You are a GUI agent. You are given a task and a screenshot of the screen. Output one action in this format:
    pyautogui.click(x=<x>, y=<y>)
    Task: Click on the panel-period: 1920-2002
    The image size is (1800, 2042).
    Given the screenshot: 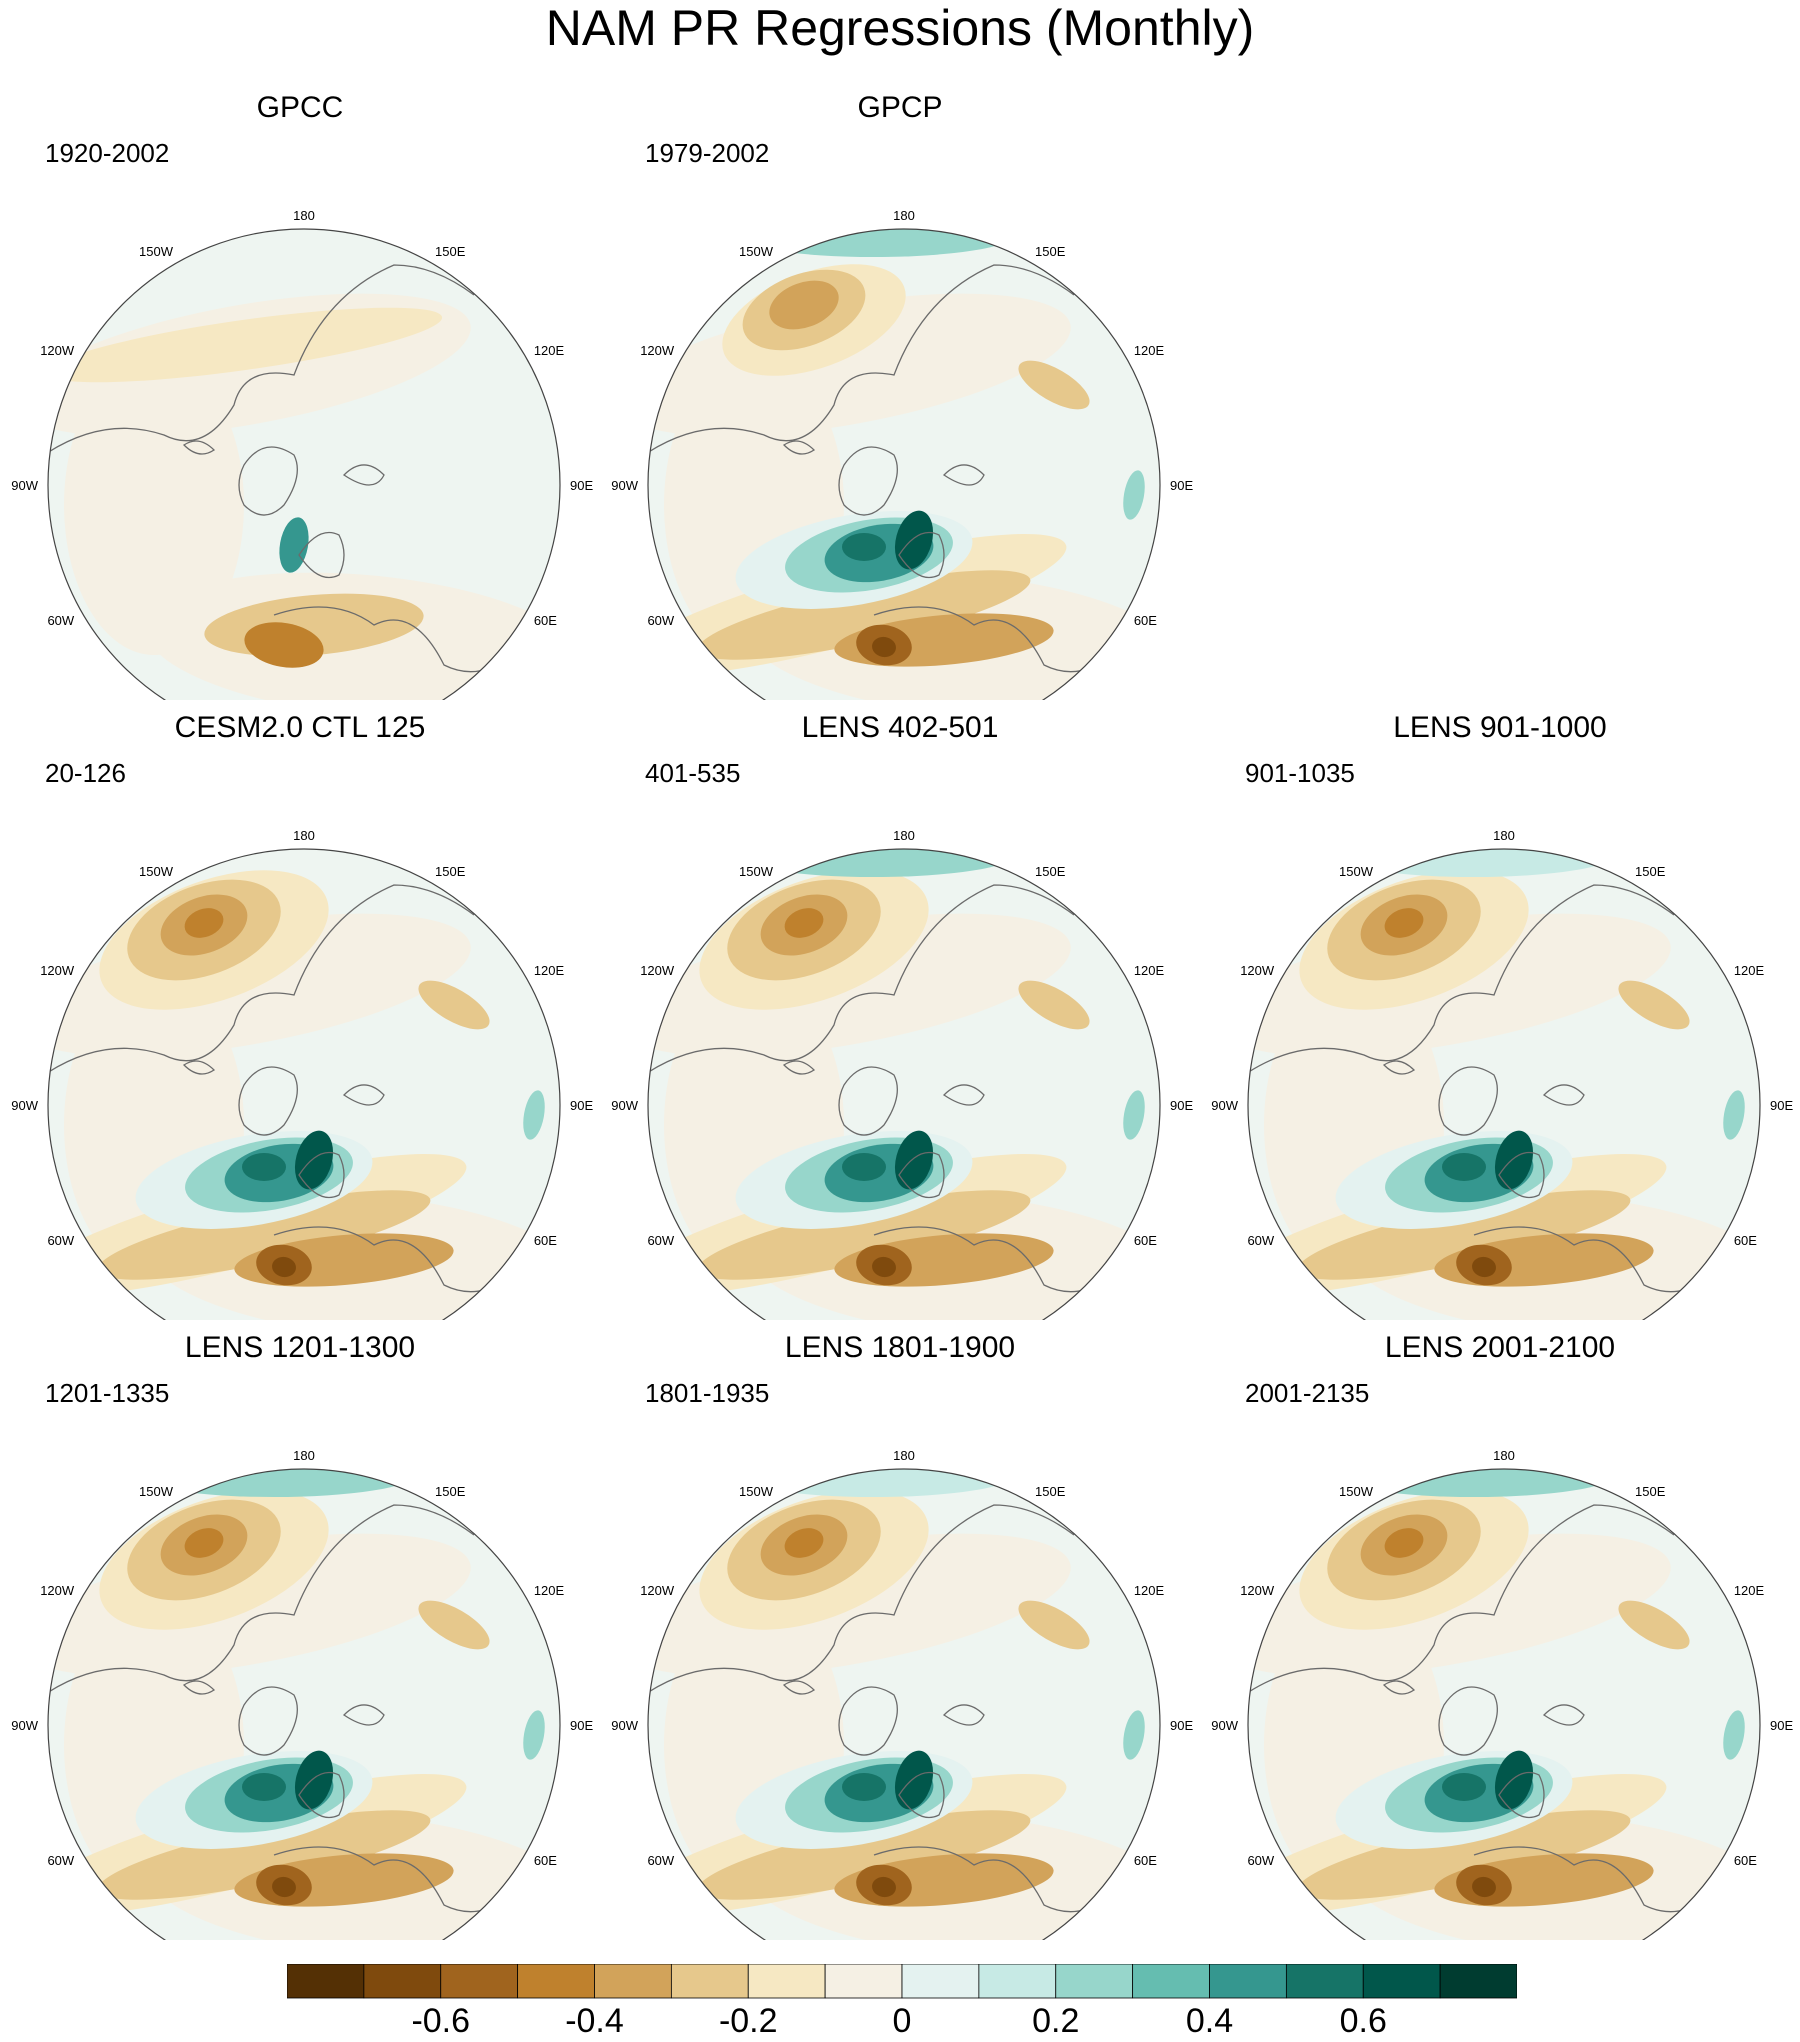 What is the action you would take?
    pyautogui.click(x=107, y=153)
    